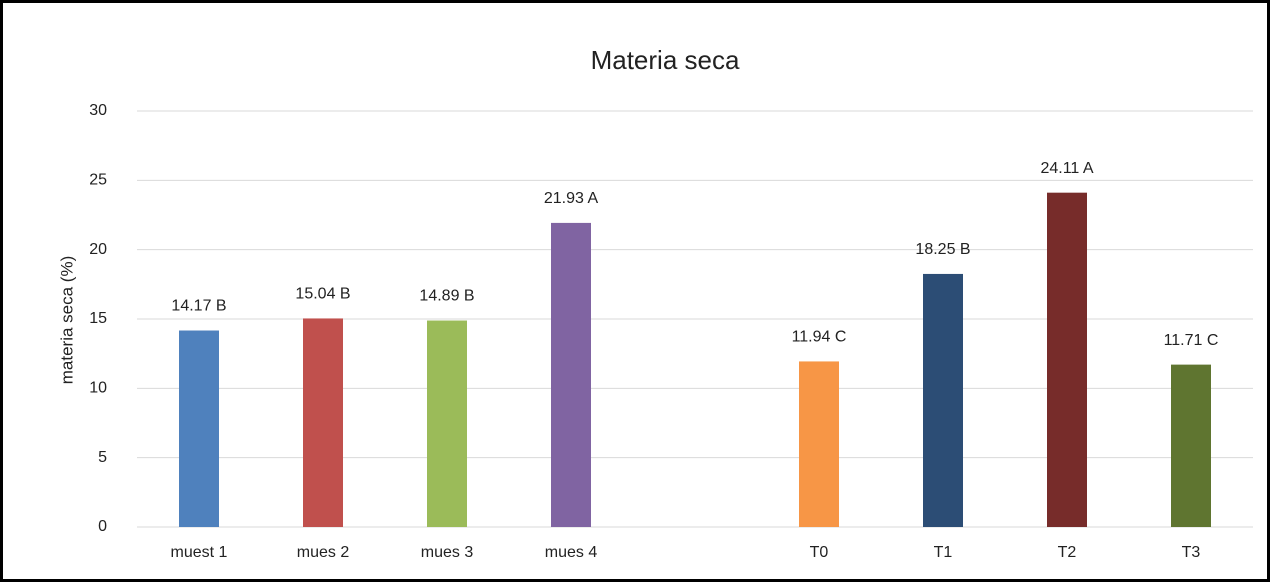  Describe the element at coordinates (98, 180) in the screenshot. I see `y-tick-label: 25` at that location.